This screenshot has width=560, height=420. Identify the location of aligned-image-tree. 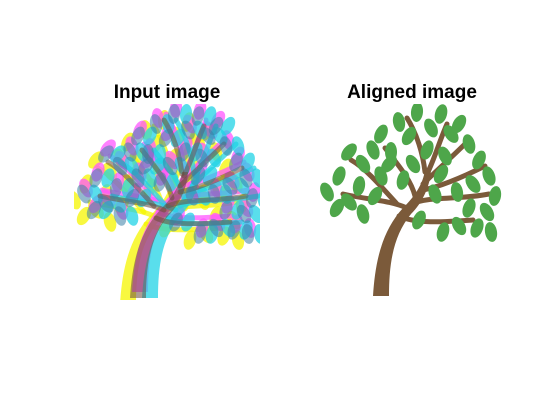
(411, 200).